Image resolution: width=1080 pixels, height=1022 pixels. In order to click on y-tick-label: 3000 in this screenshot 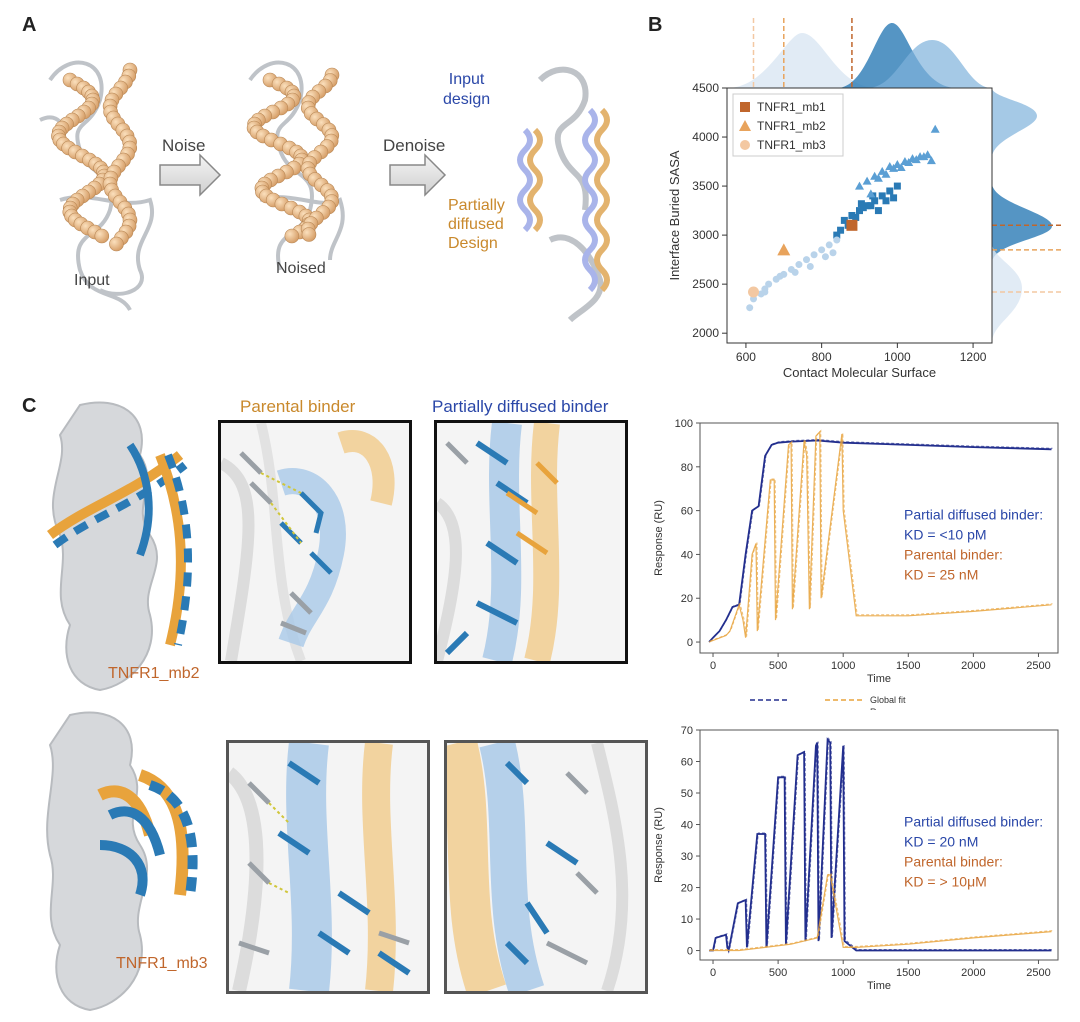, I will do `click(705, 235)`.